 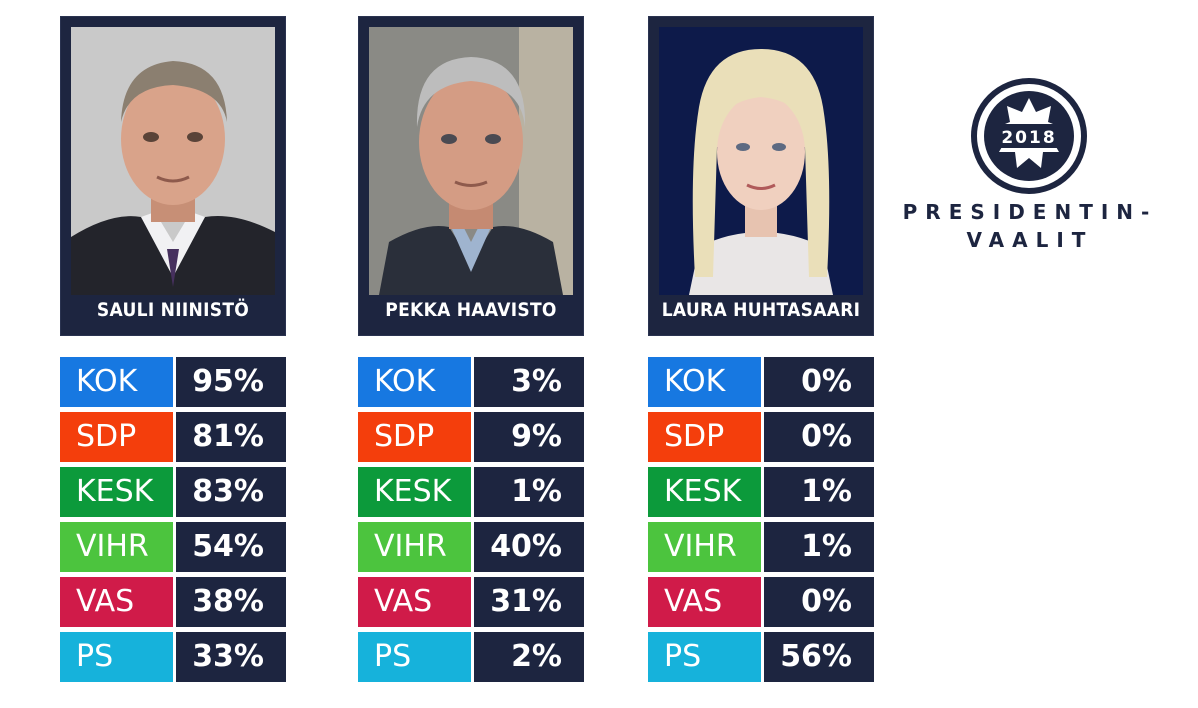 I want to click on star-seal-icon: 2018, so click(x=1029, y=136).